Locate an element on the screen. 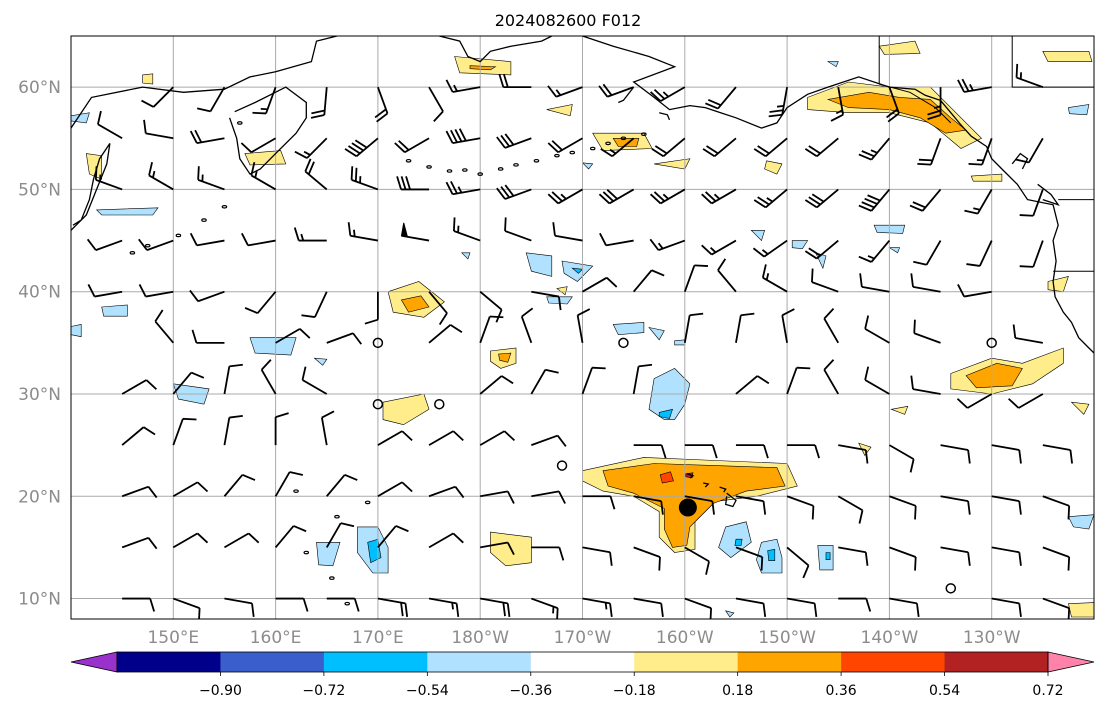 The width and height of the screenshot is (1105, 712). us-canada-border is located at coordinates (915, 103).